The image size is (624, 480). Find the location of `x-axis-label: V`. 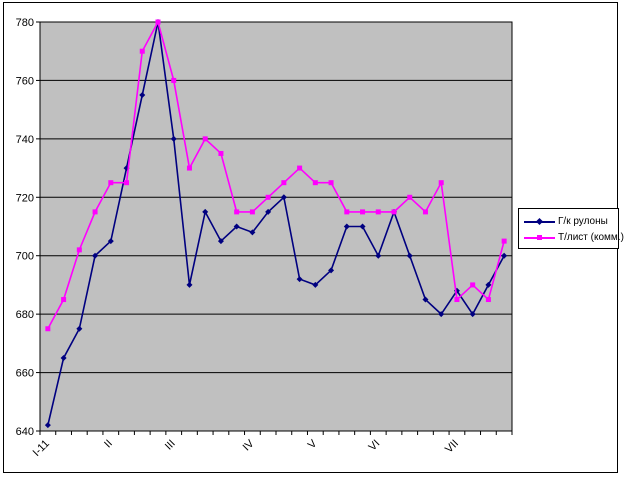

x-axis-label: V is located at coordinates (313, 444).